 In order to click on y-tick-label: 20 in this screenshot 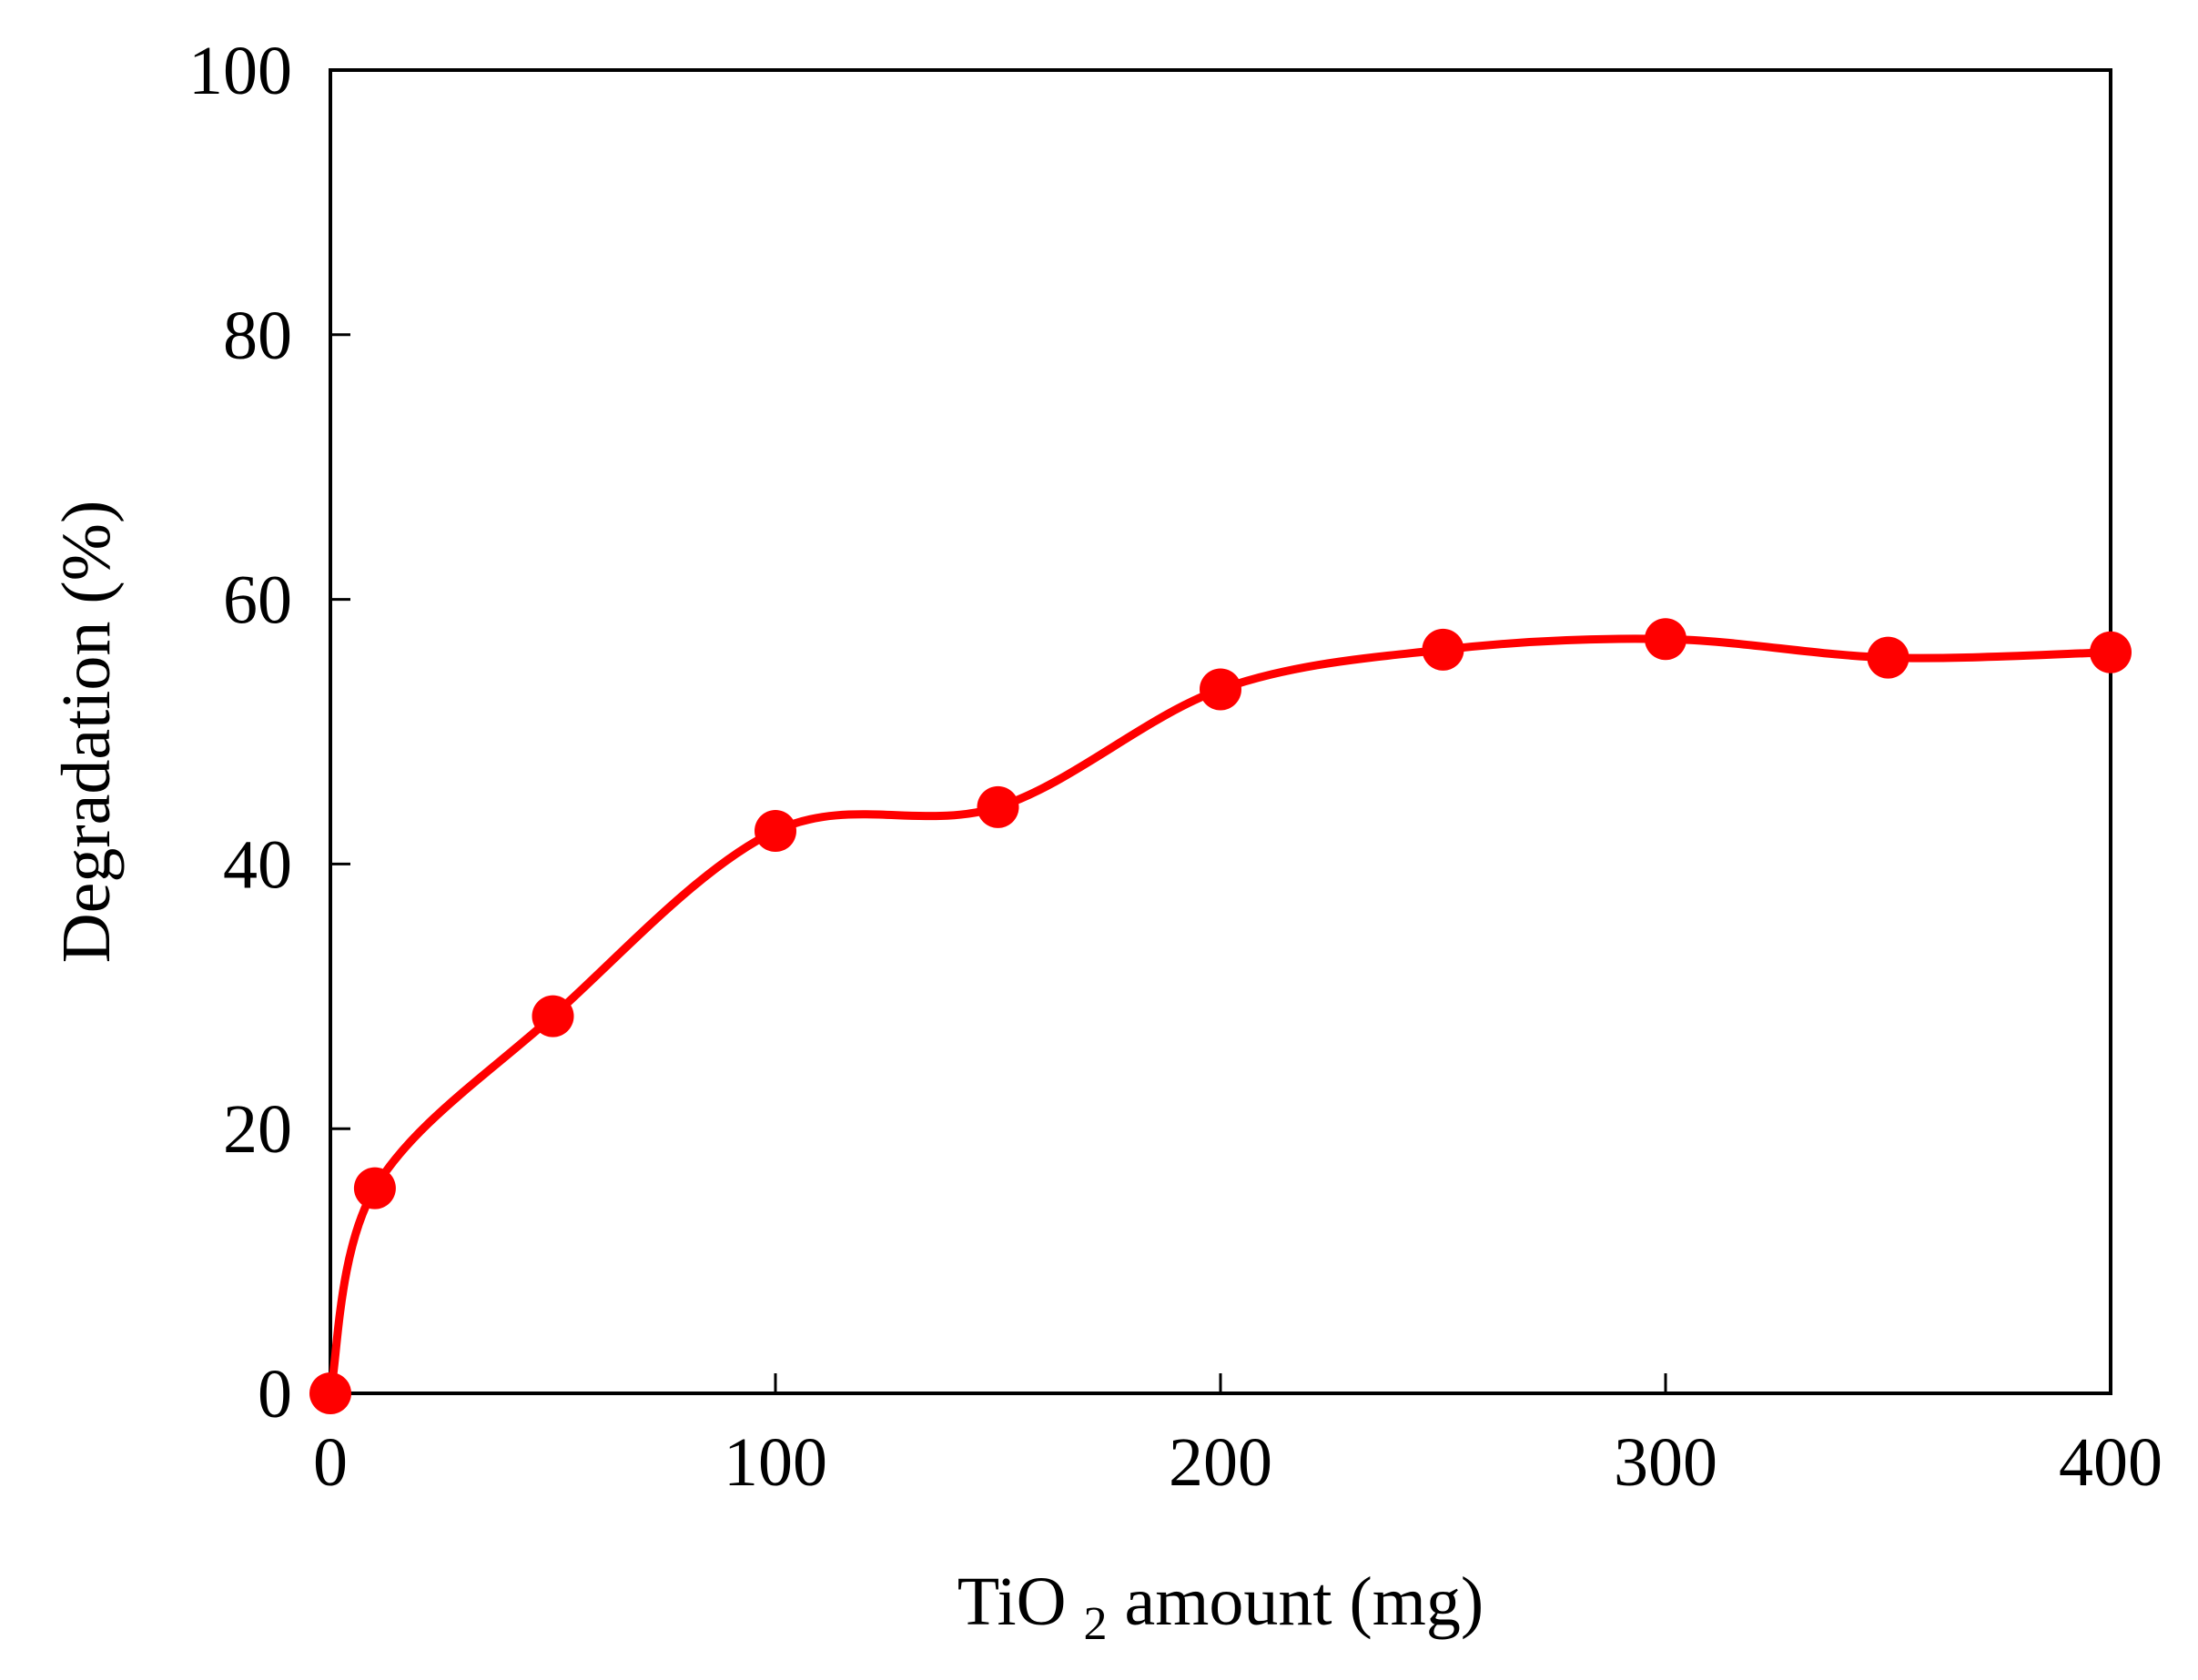, I will do `click(257, 1129)`.